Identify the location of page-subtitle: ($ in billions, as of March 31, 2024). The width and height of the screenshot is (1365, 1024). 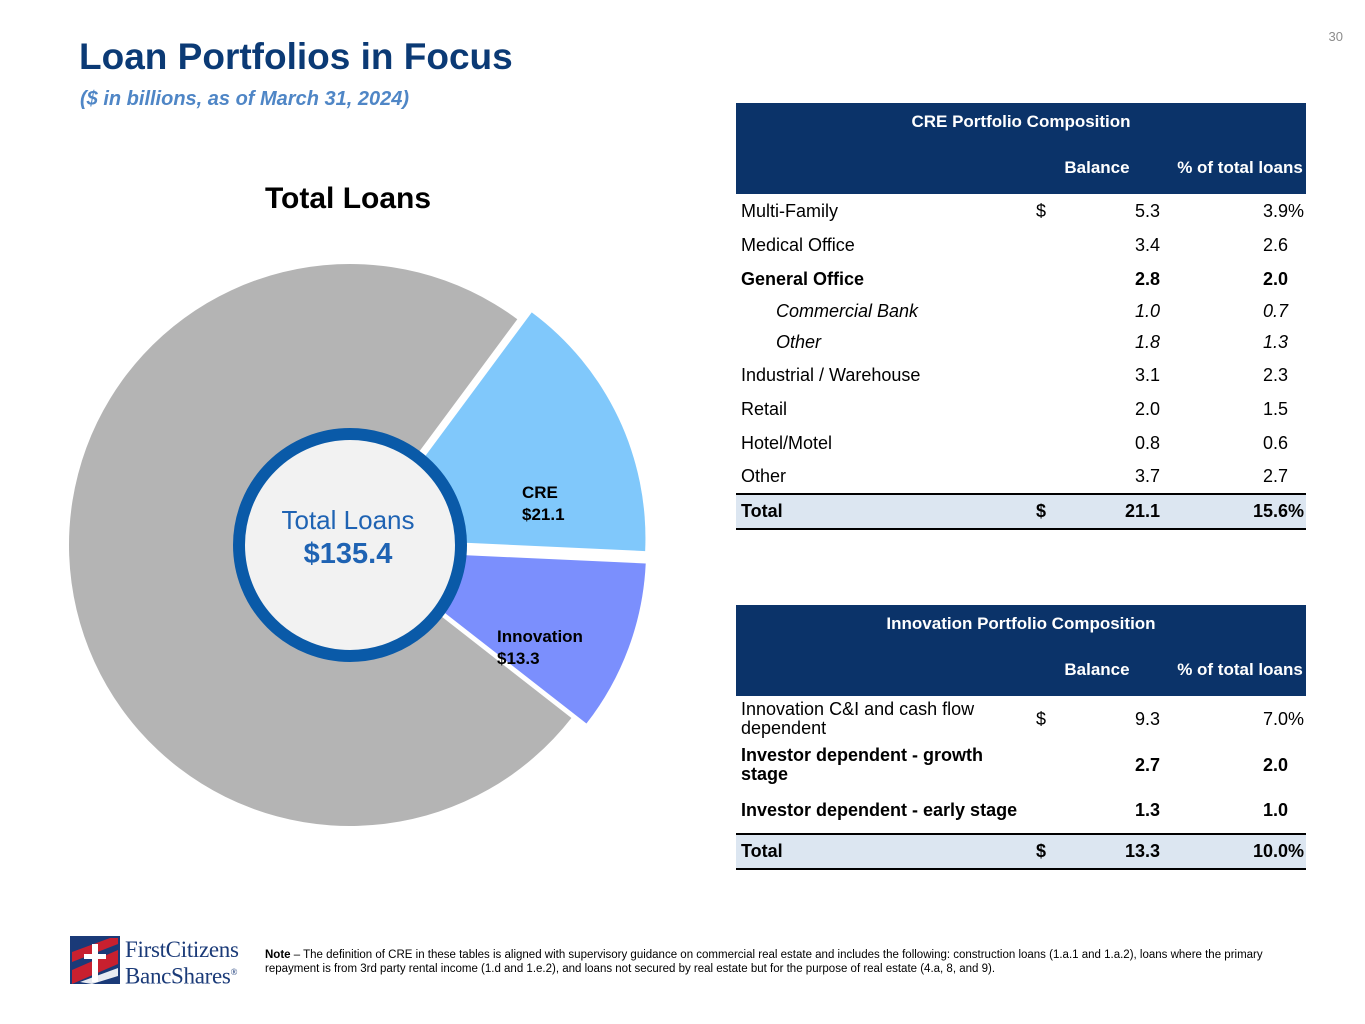
(244, 99).